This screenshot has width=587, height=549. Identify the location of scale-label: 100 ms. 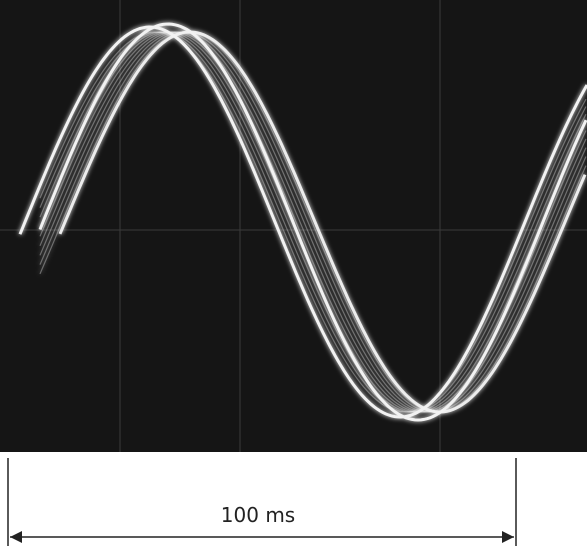
(258, 515).